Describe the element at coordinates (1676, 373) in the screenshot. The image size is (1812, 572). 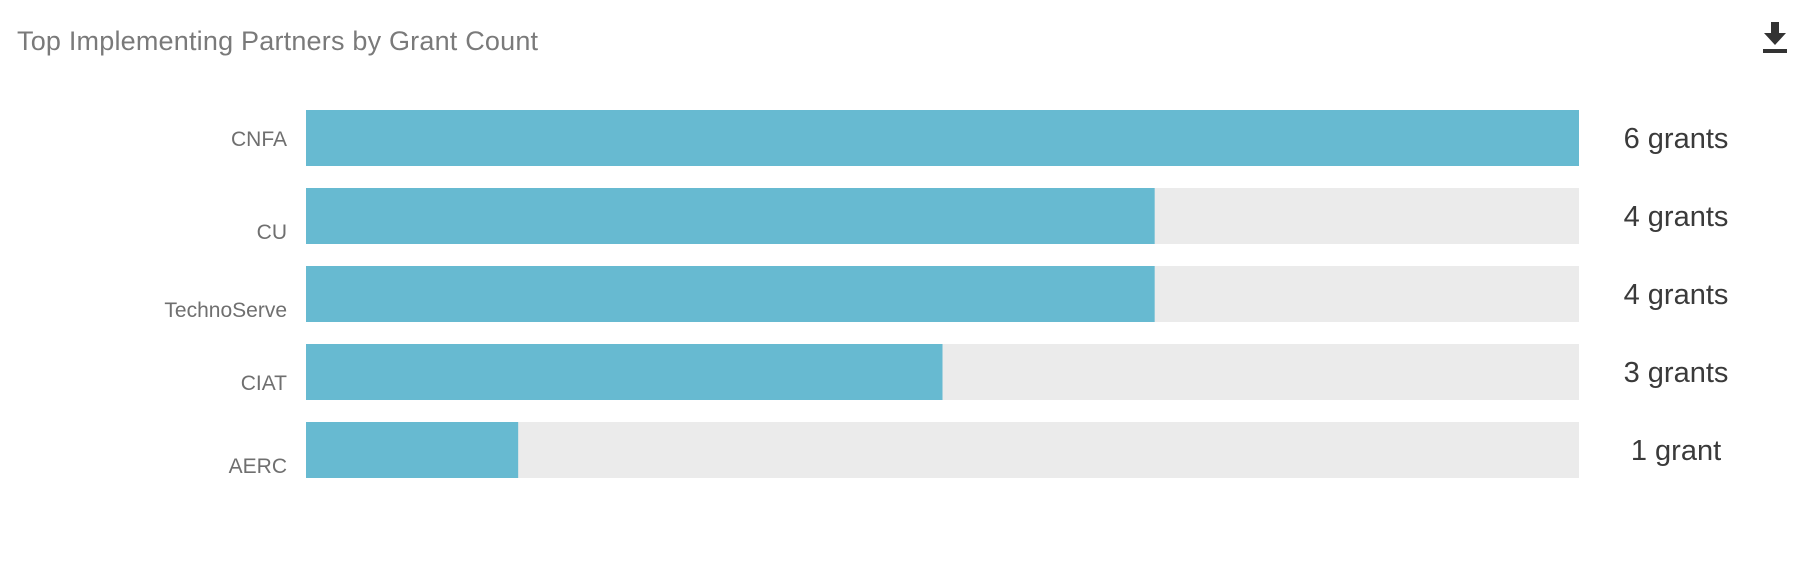
I see `value-label: 3 grants` at that location.